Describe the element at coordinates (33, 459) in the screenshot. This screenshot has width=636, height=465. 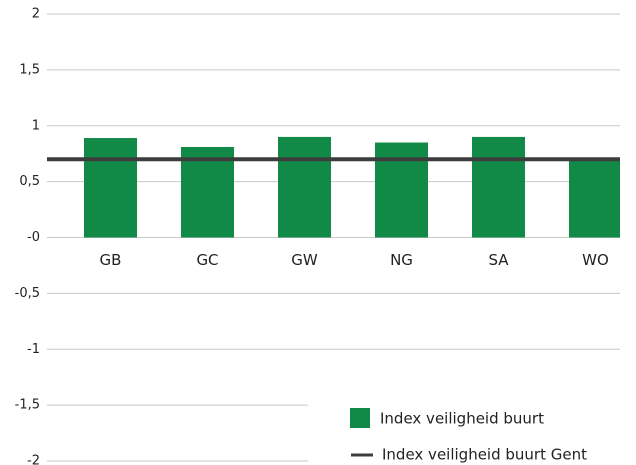
I see `y-tick-label: -2` at that location.